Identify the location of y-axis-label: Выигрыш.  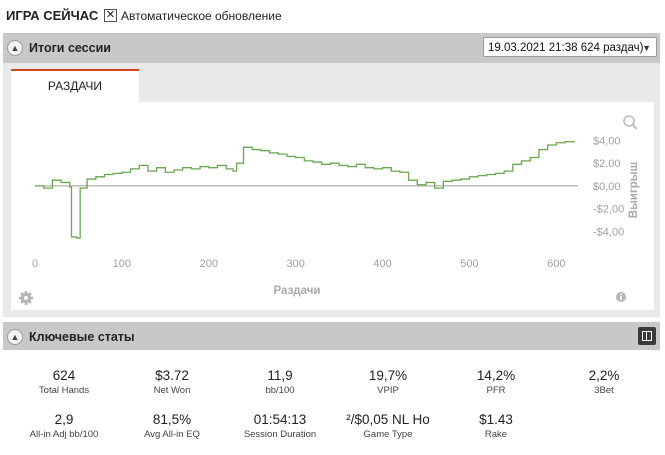
(634, 190).